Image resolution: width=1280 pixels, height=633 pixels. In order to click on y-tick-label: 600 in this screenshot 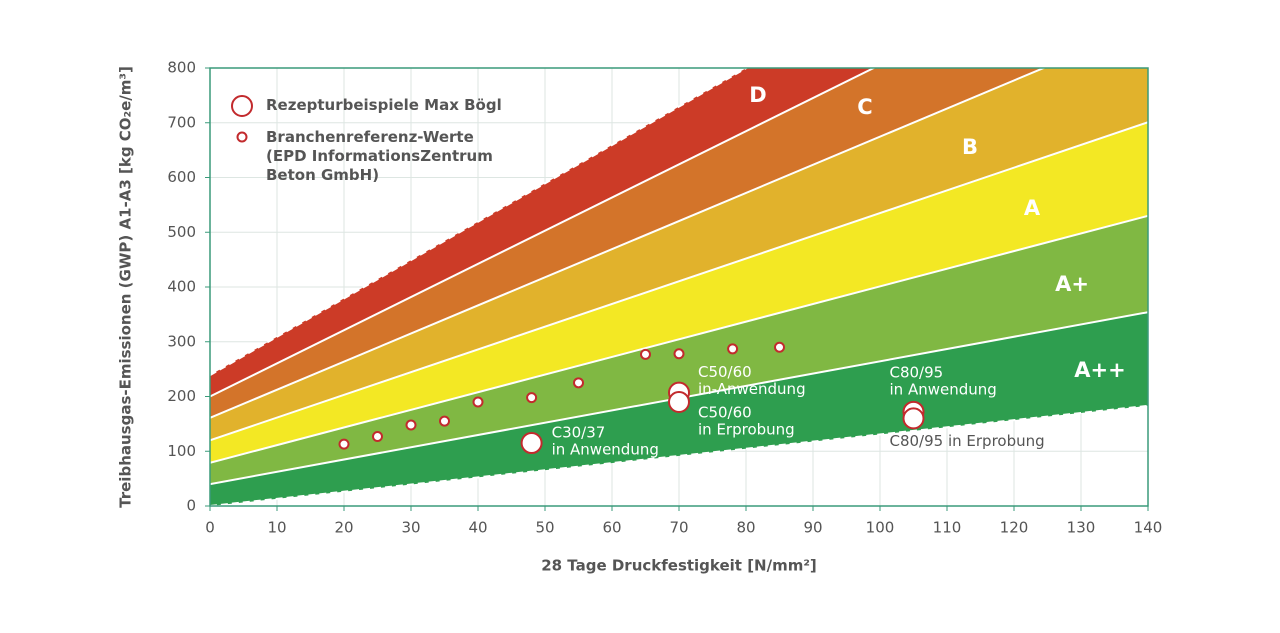, I will do `click(181, 177)`.